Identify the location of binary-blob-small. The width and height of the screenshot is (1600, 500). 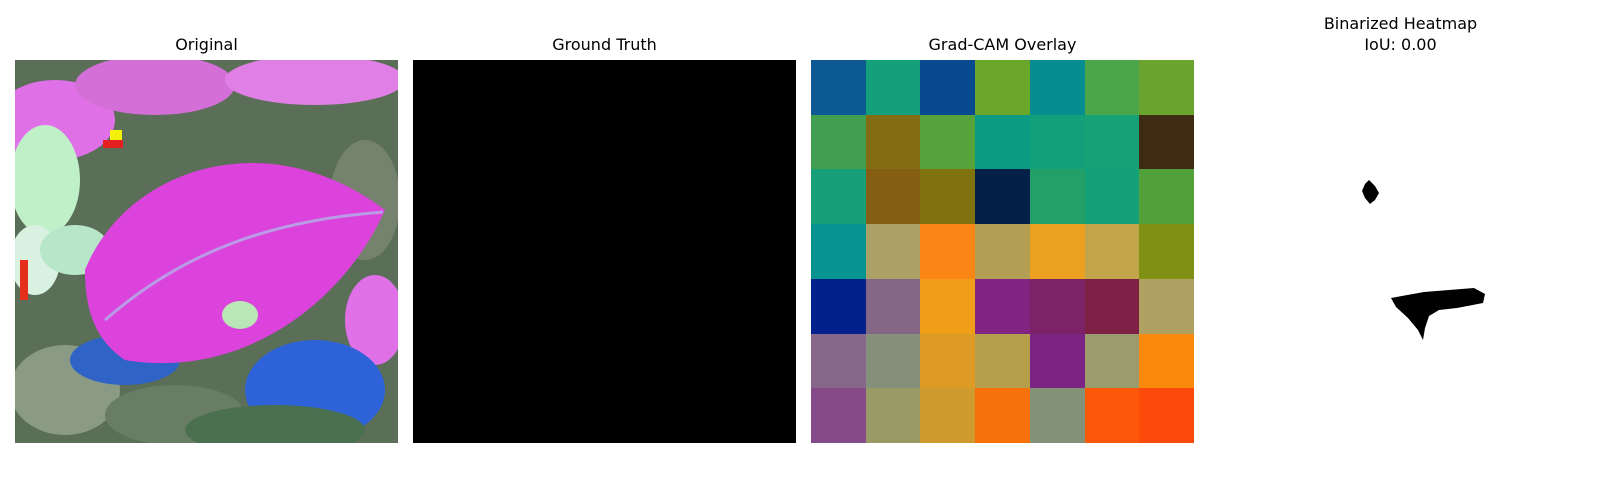
(1370, 192).